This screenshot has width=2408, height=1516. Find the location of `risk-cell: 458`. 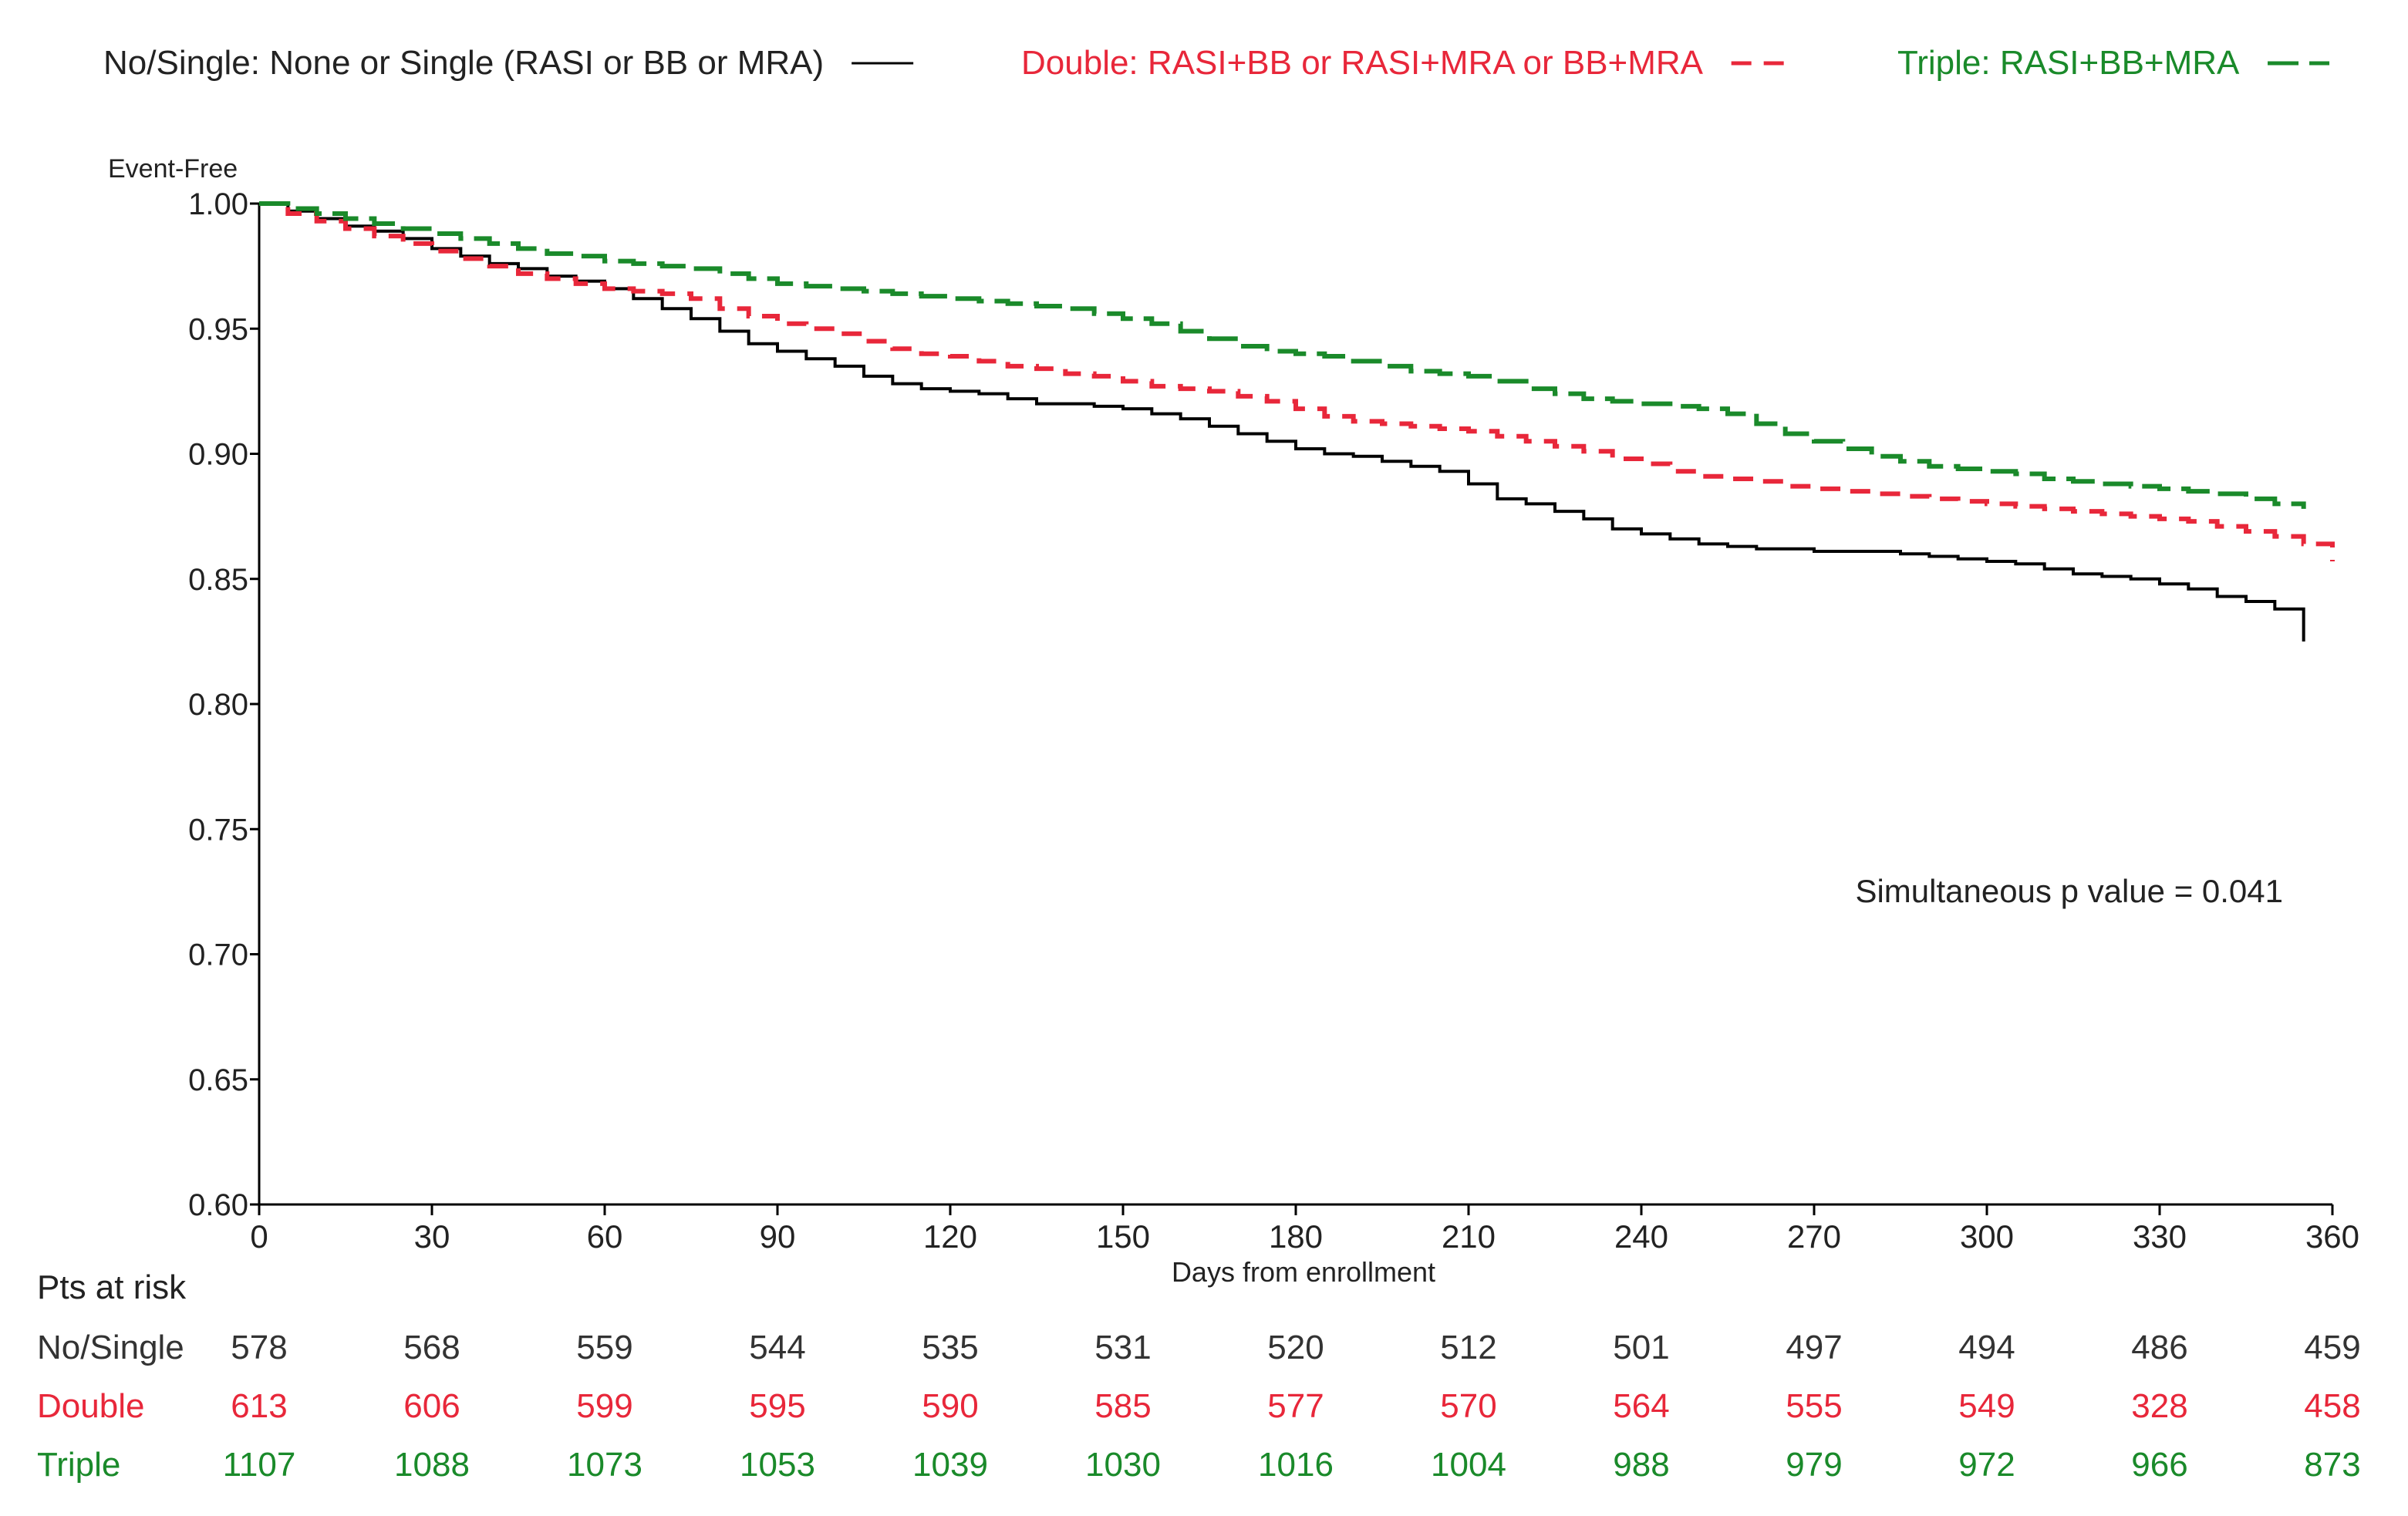

risk-cell: 458 is located at coordinates (2332, 1406).